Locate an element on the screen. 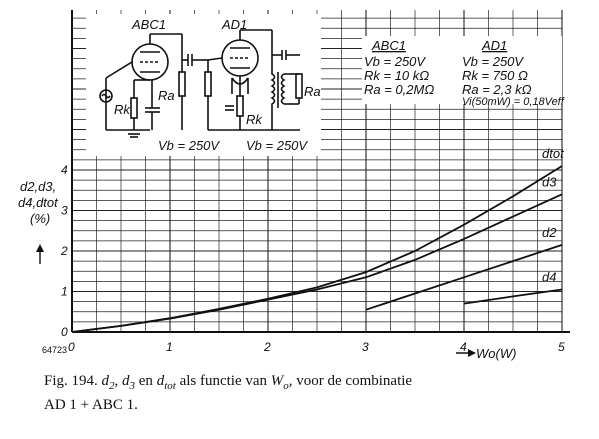  figure-number: 64723 is located at coordinates (54, 350).